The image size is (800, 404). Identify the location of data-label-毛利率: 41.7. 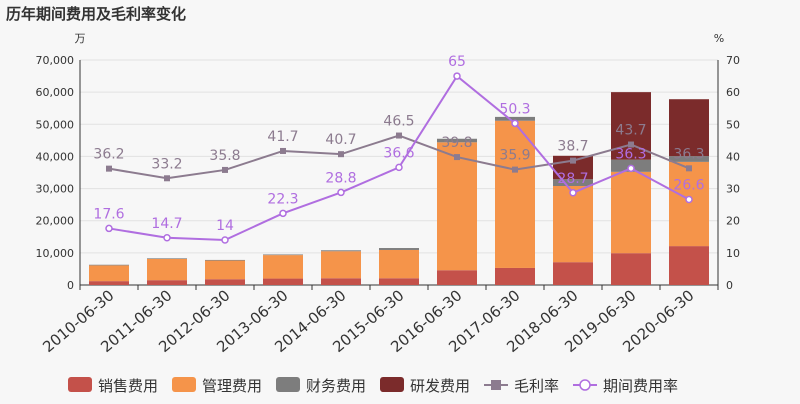
(282, 137).